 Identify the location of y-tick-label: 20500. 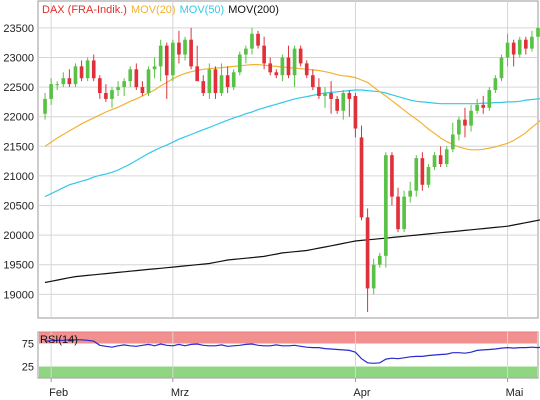
(18, 207).